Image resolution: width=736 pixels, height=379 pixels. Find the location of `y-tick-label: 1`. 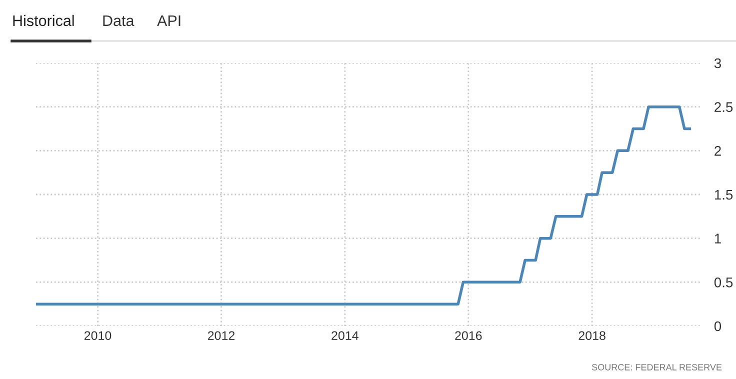

y-tick-label: 1 is located at coordinates (717, 239).